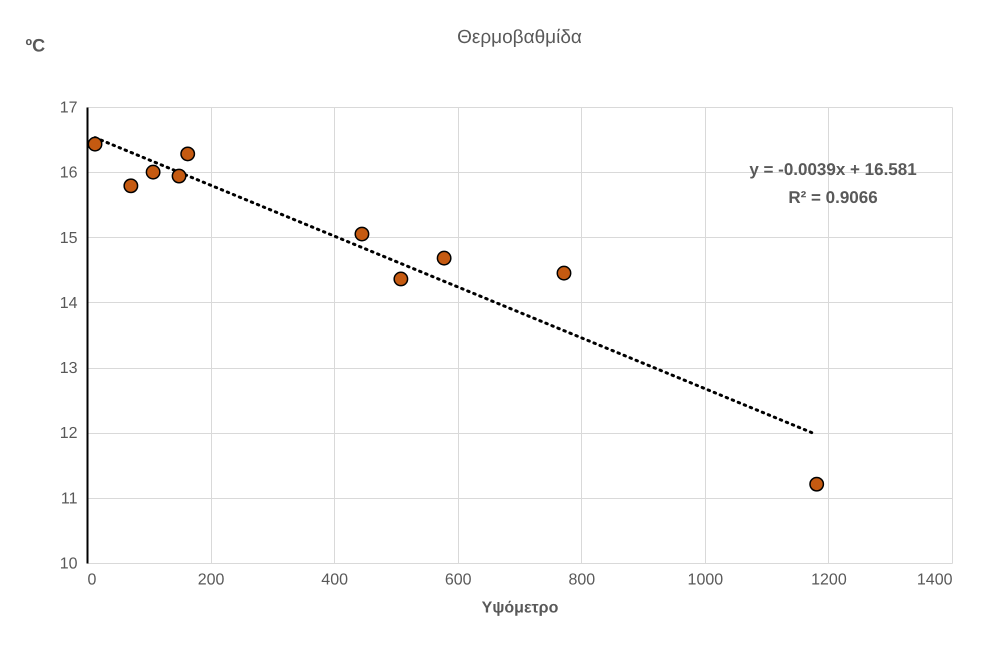 The width and height of the screenshot is (987, 655). Describe the element at coordinates (833, 197) in the screenshot. I see `annotation: R² = 0.9066` at that location.